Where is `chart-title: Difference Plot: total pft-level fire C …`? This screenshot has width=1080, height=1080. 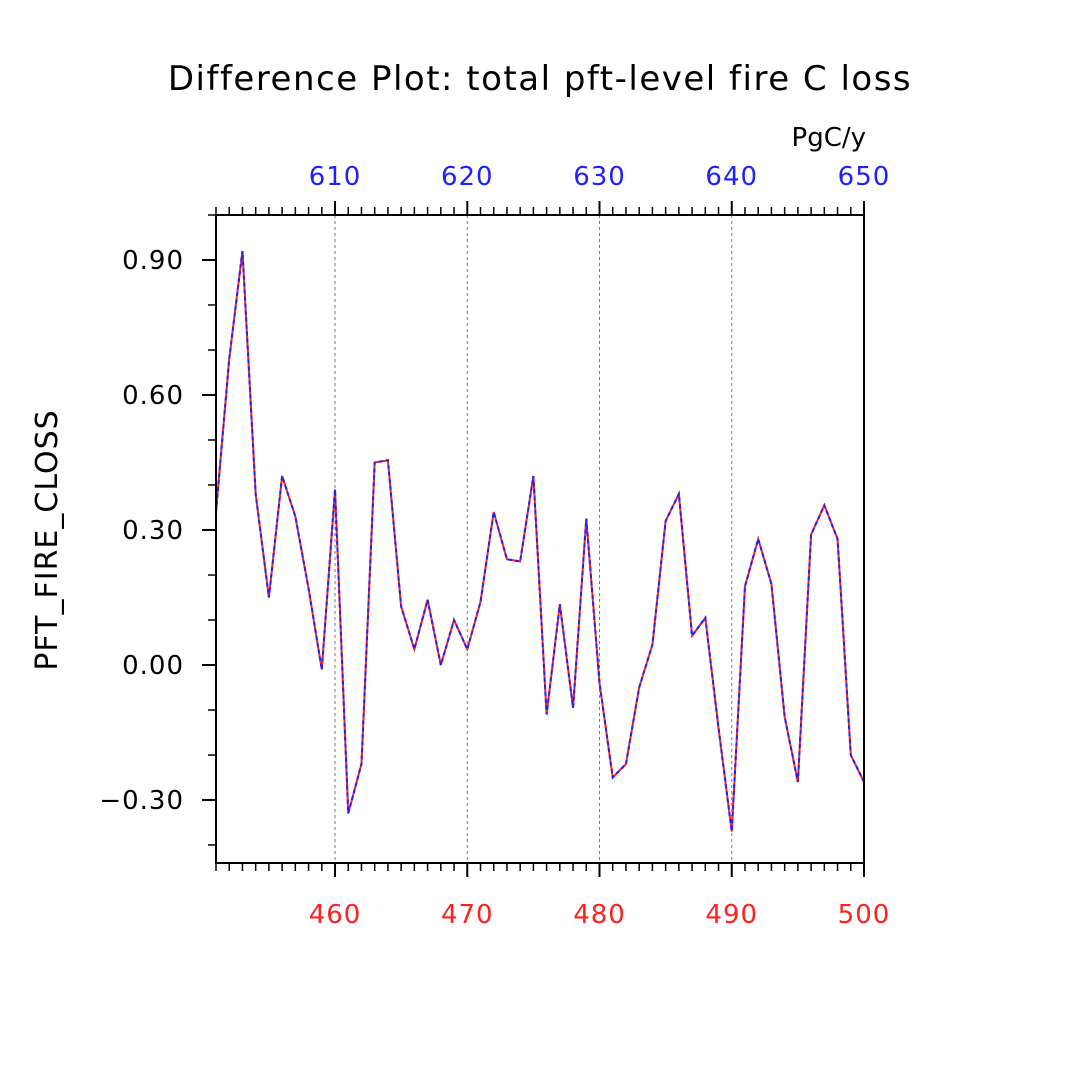
chart-title: Difference Plot: total pft-level fire C … is located at coordinates (540, 79).